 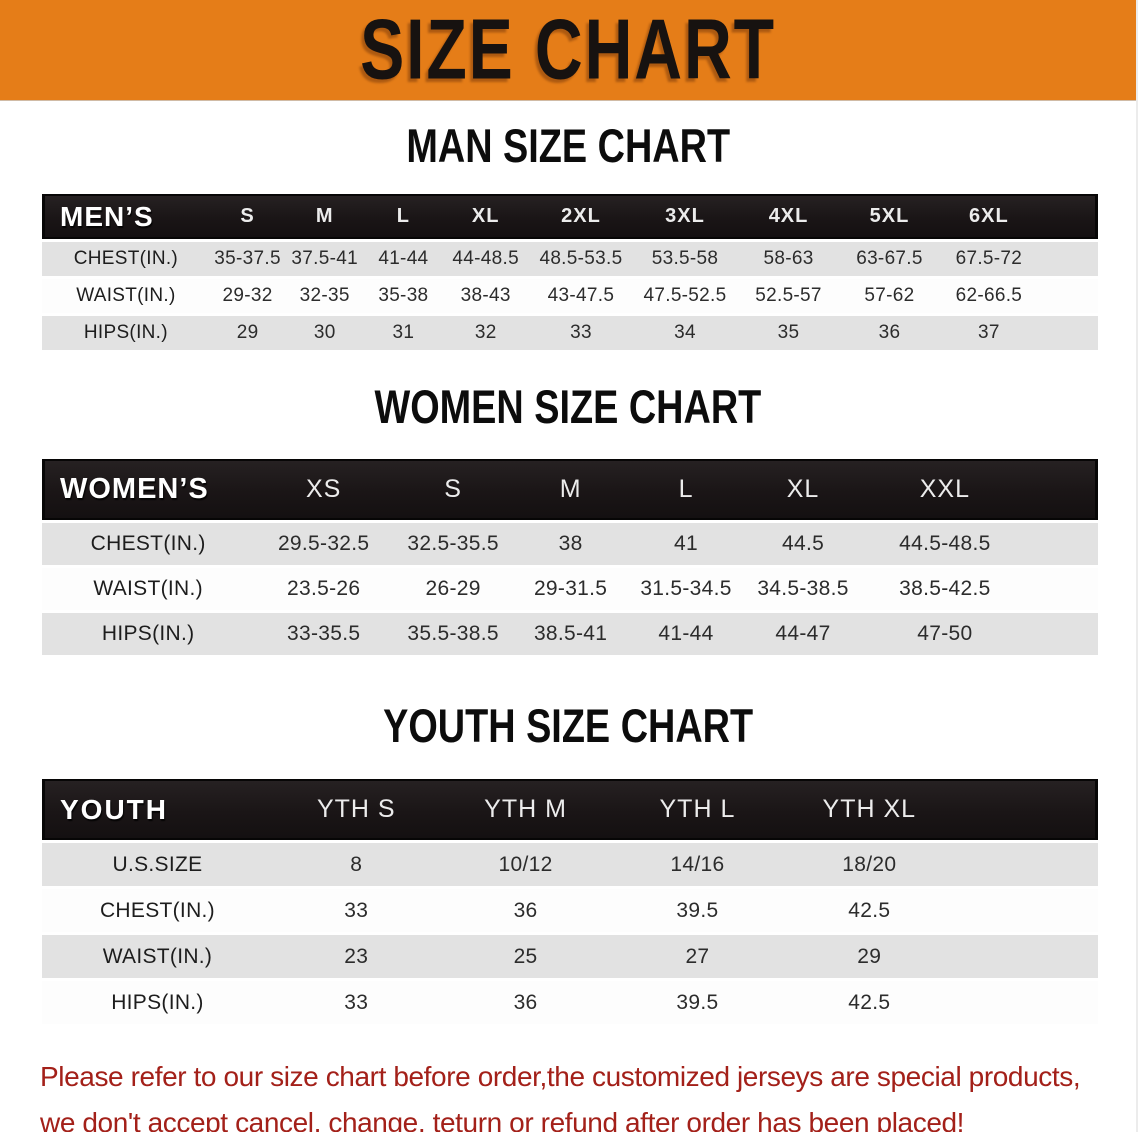 I want to click on value-cell: 35-37.5, so click(x=247, y=259).